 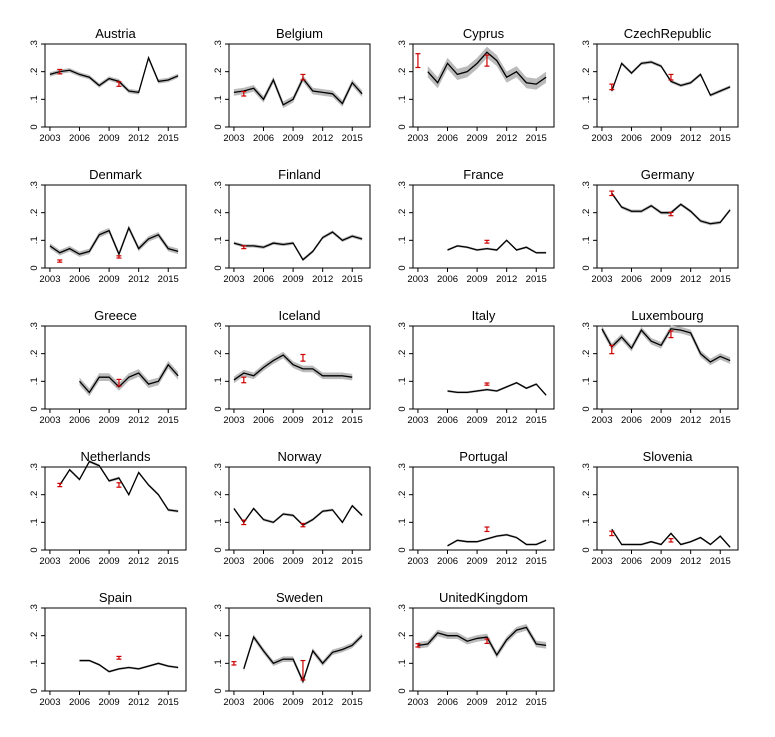 What do you see at coordinates (299, 597) in the screenshot?
I see `panel-title-sweden: Sweden` at bounding box center [299, 597].